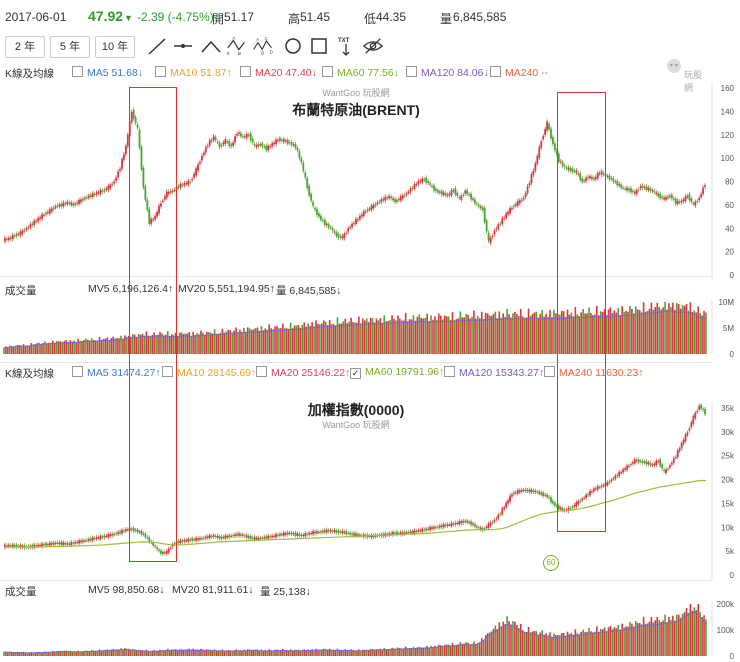 The height and width of the screenshot is (662, 740). What do you see at coordinates (263, 46) in the screenshot?
I see `abcde-pattern-icon: A CB D` at bounding box center [263, 46].